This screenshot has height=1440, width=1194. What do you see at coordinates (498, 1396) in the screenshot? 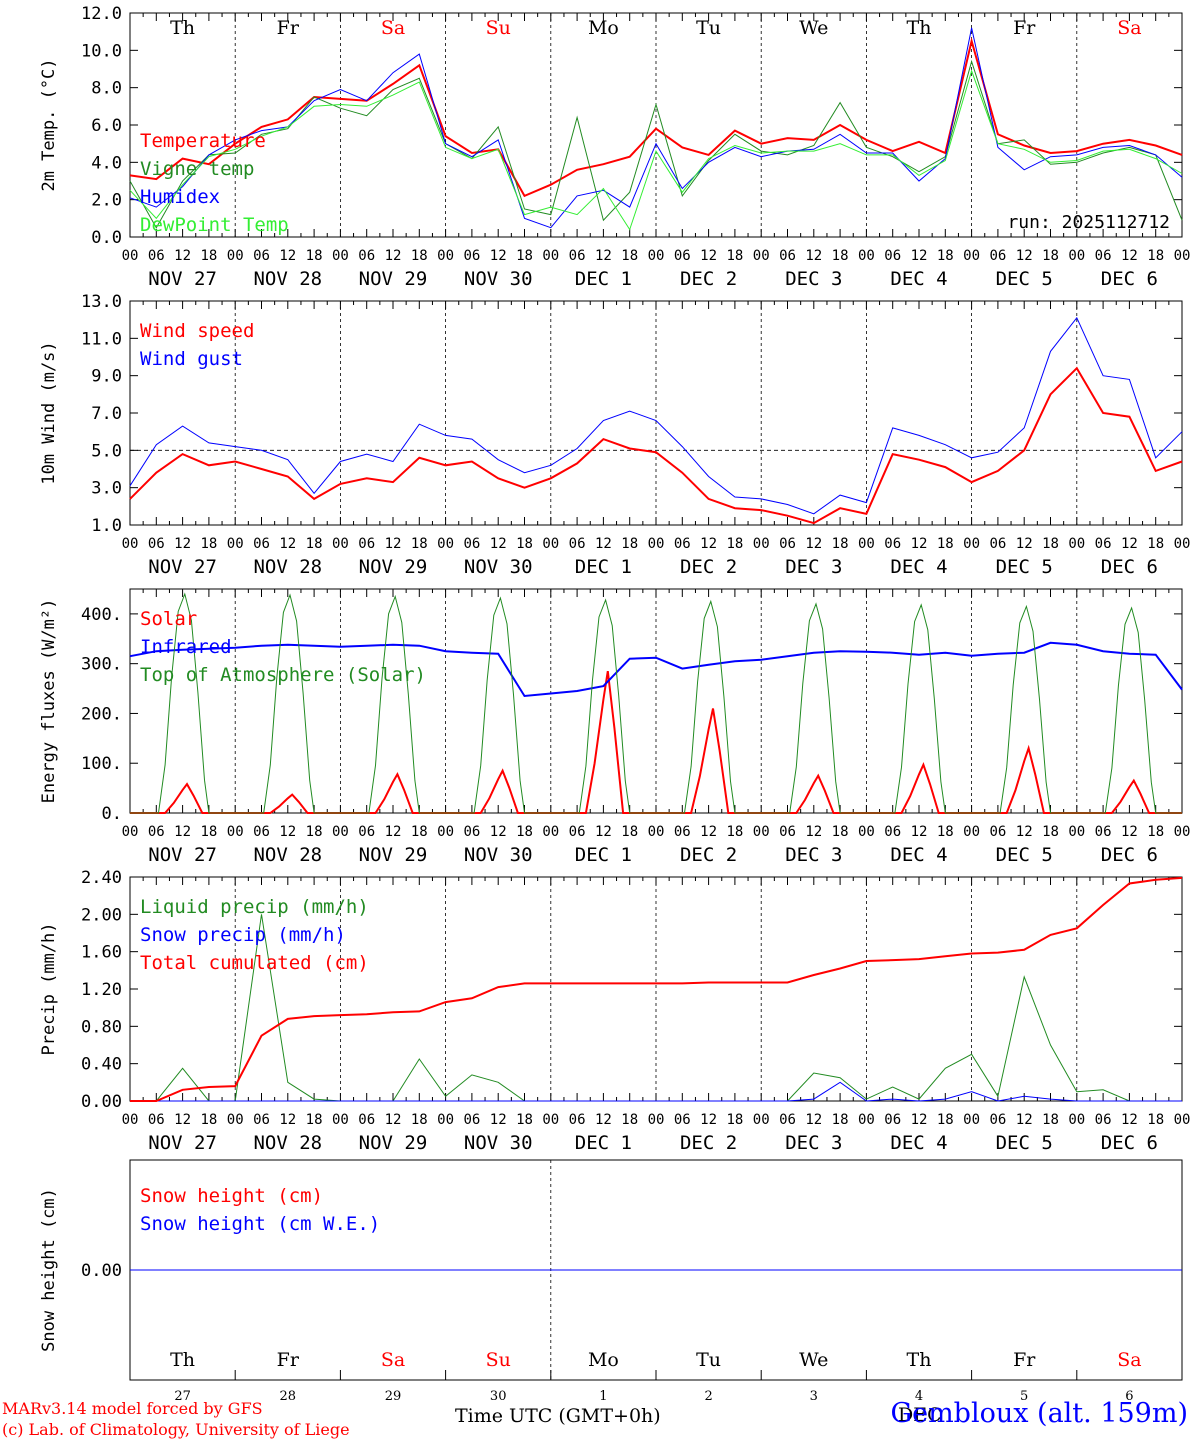
I see `day-number: 30` at bounding box center [498, 1396].